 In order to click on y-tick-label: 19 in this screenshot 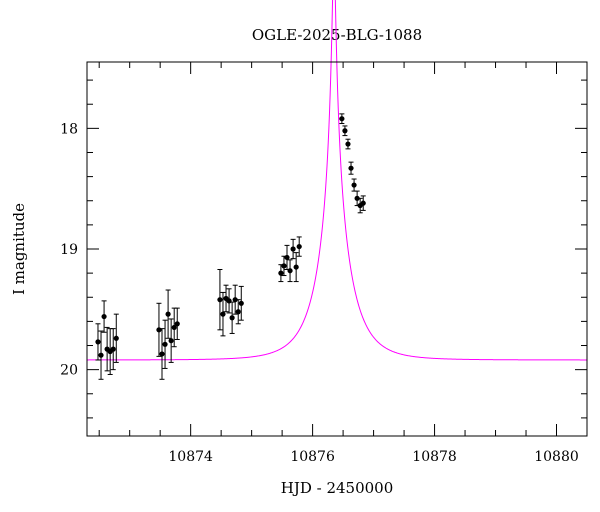, I will do `click(69, 250)`.